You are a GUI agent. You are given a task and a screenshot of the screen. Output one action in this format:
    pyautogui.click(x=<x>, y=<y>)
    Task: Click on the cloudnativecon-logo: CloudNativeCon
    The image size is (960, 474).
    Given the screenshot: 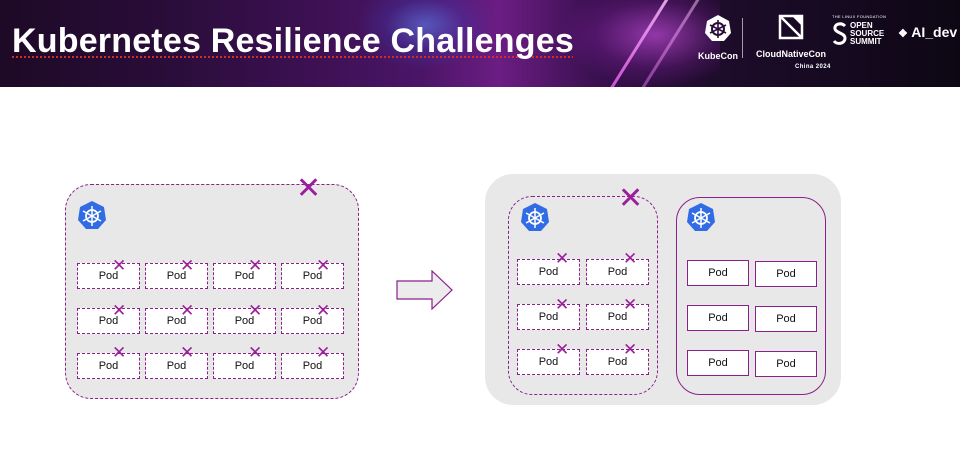 What is the action you would take?
    pyautogui.click(x=791, y=36)
    